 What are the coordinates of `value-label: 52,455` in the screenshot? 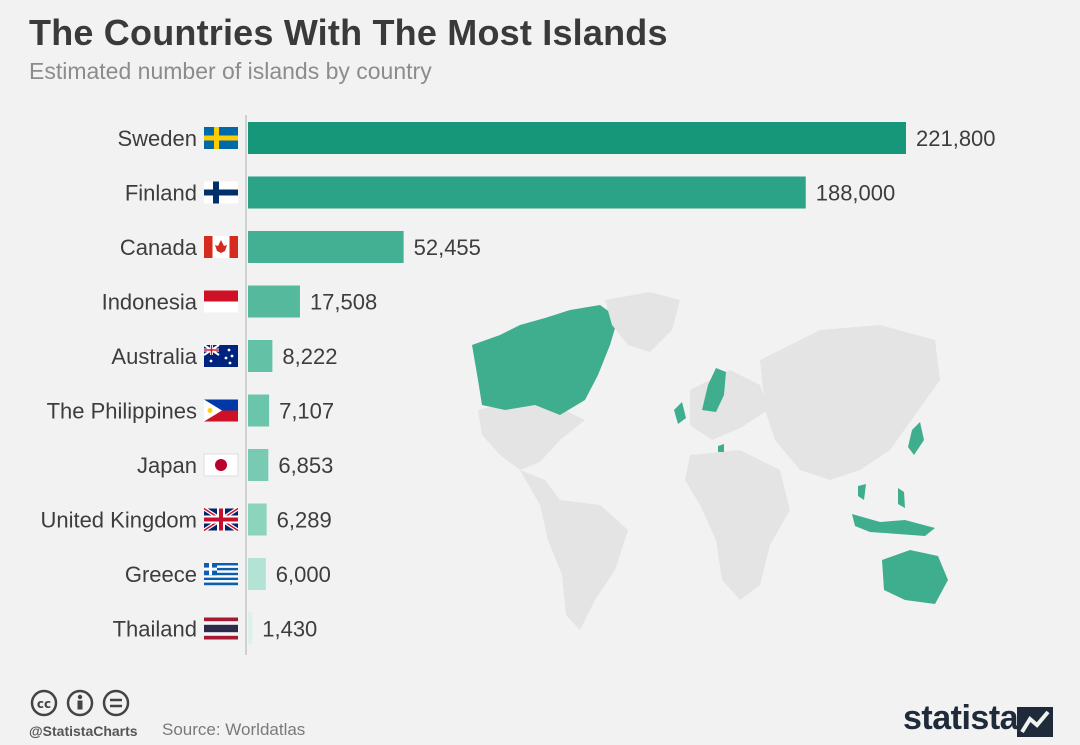 It's located at (447, 247).